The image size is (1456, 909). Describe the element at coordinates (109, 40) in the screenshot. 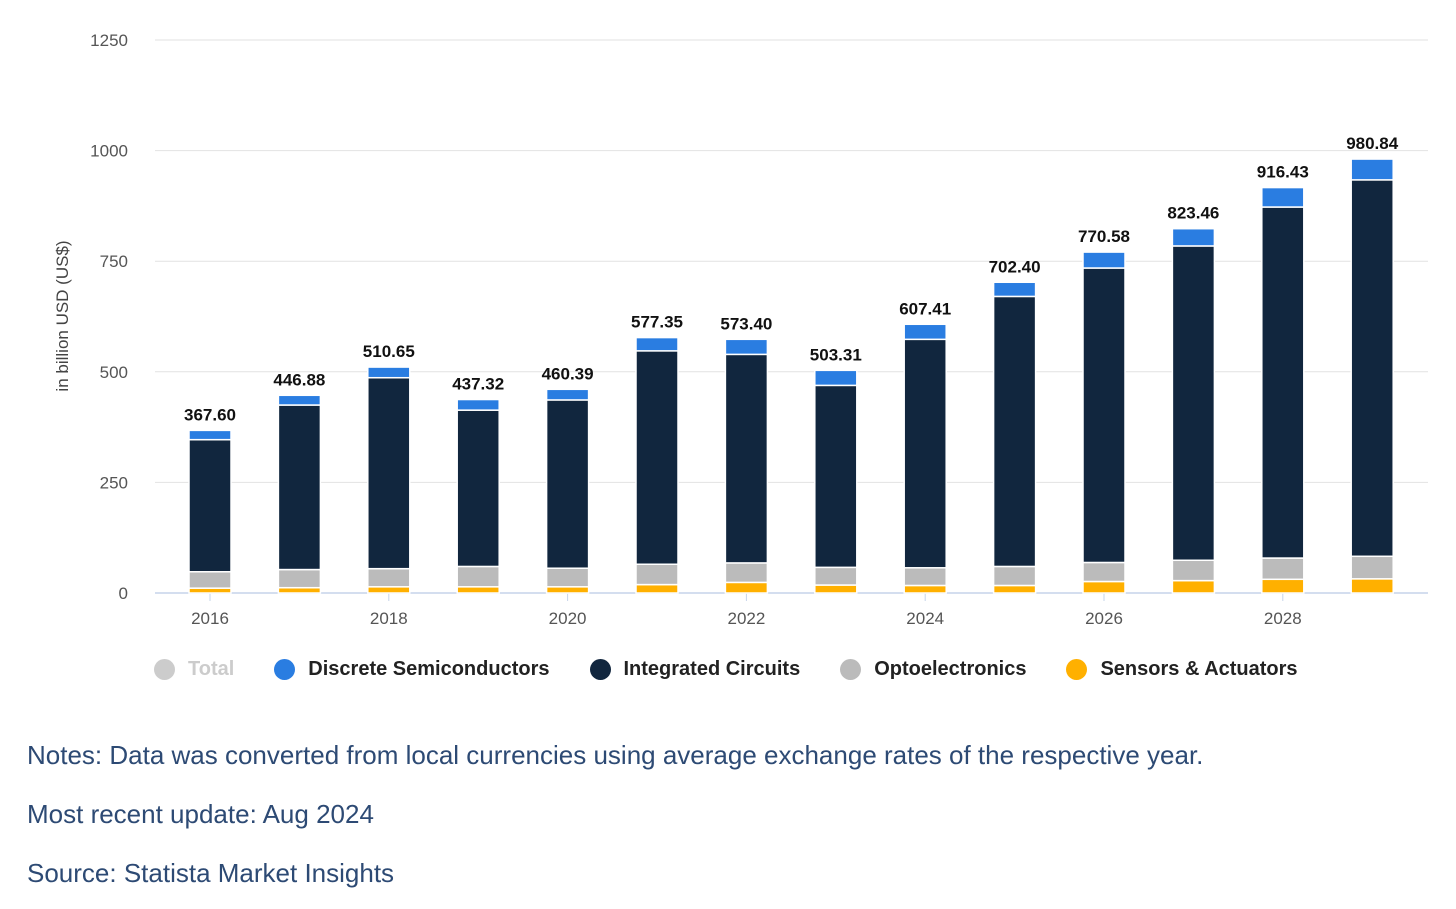

I see `y-tick-label: 1250` at that location.